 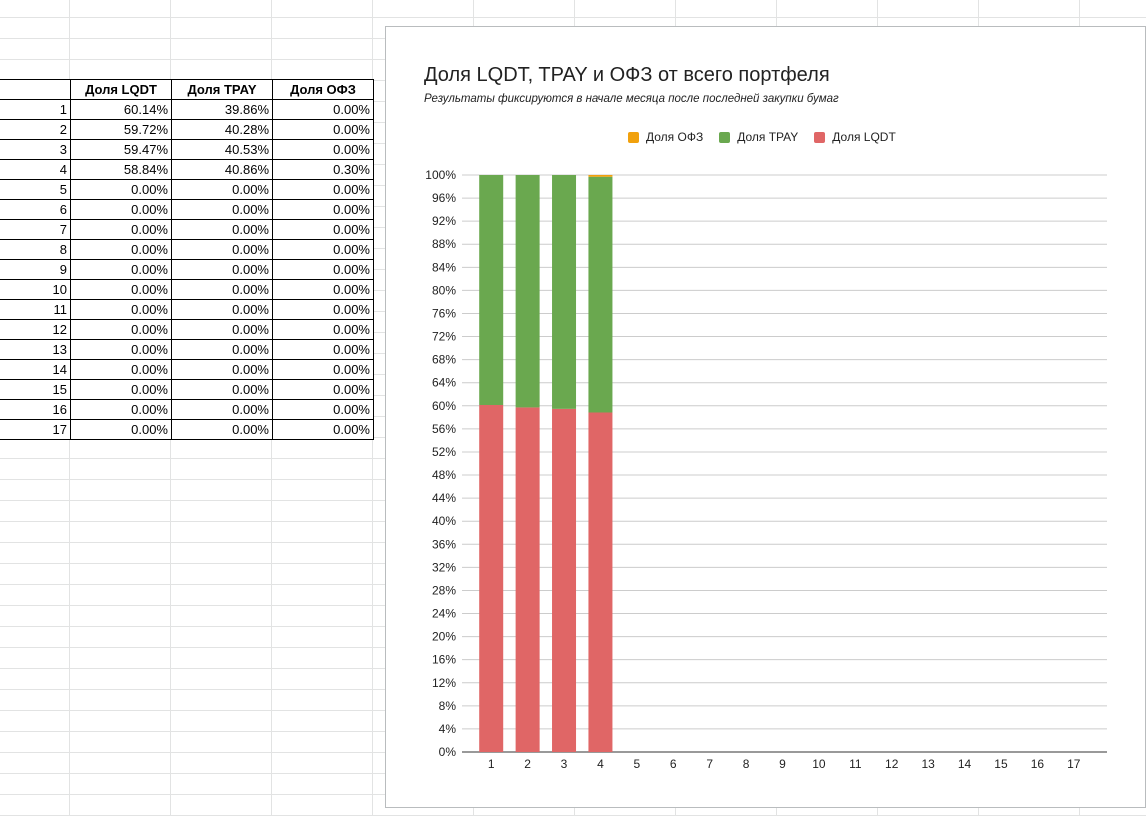 I want to click on table-cell: 40.86%, so click(x=222, y=169).